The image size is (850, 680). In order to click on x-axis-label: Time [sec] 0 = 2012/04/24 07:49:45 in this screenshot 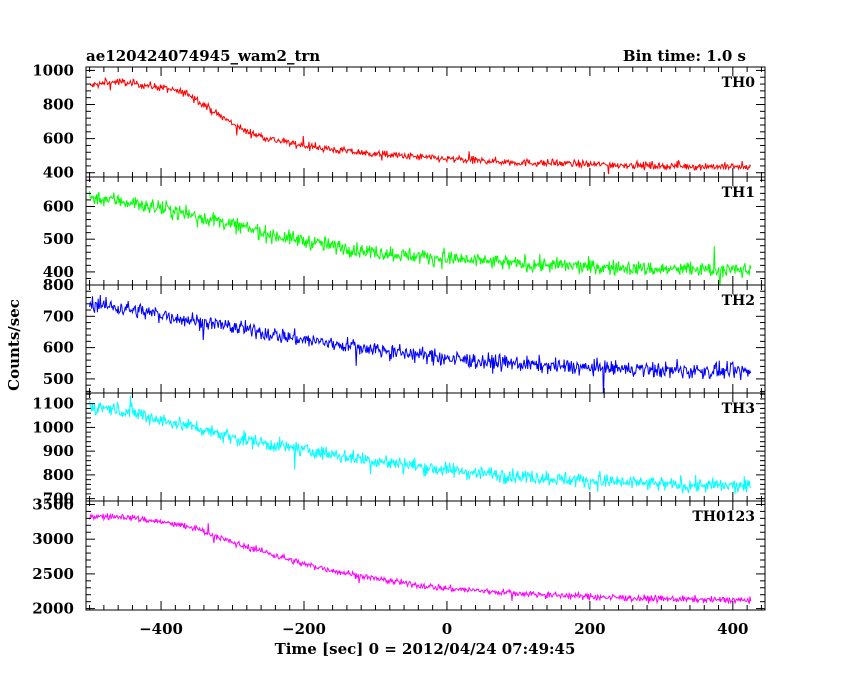, I will do `click(425, 649)`.